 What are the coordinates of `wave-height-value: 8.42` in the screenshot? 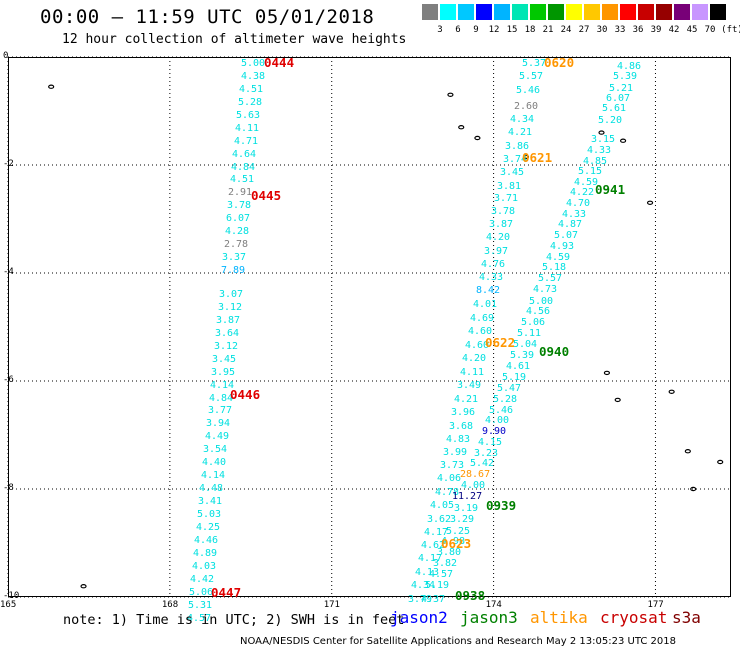 It's located at (488, 290).